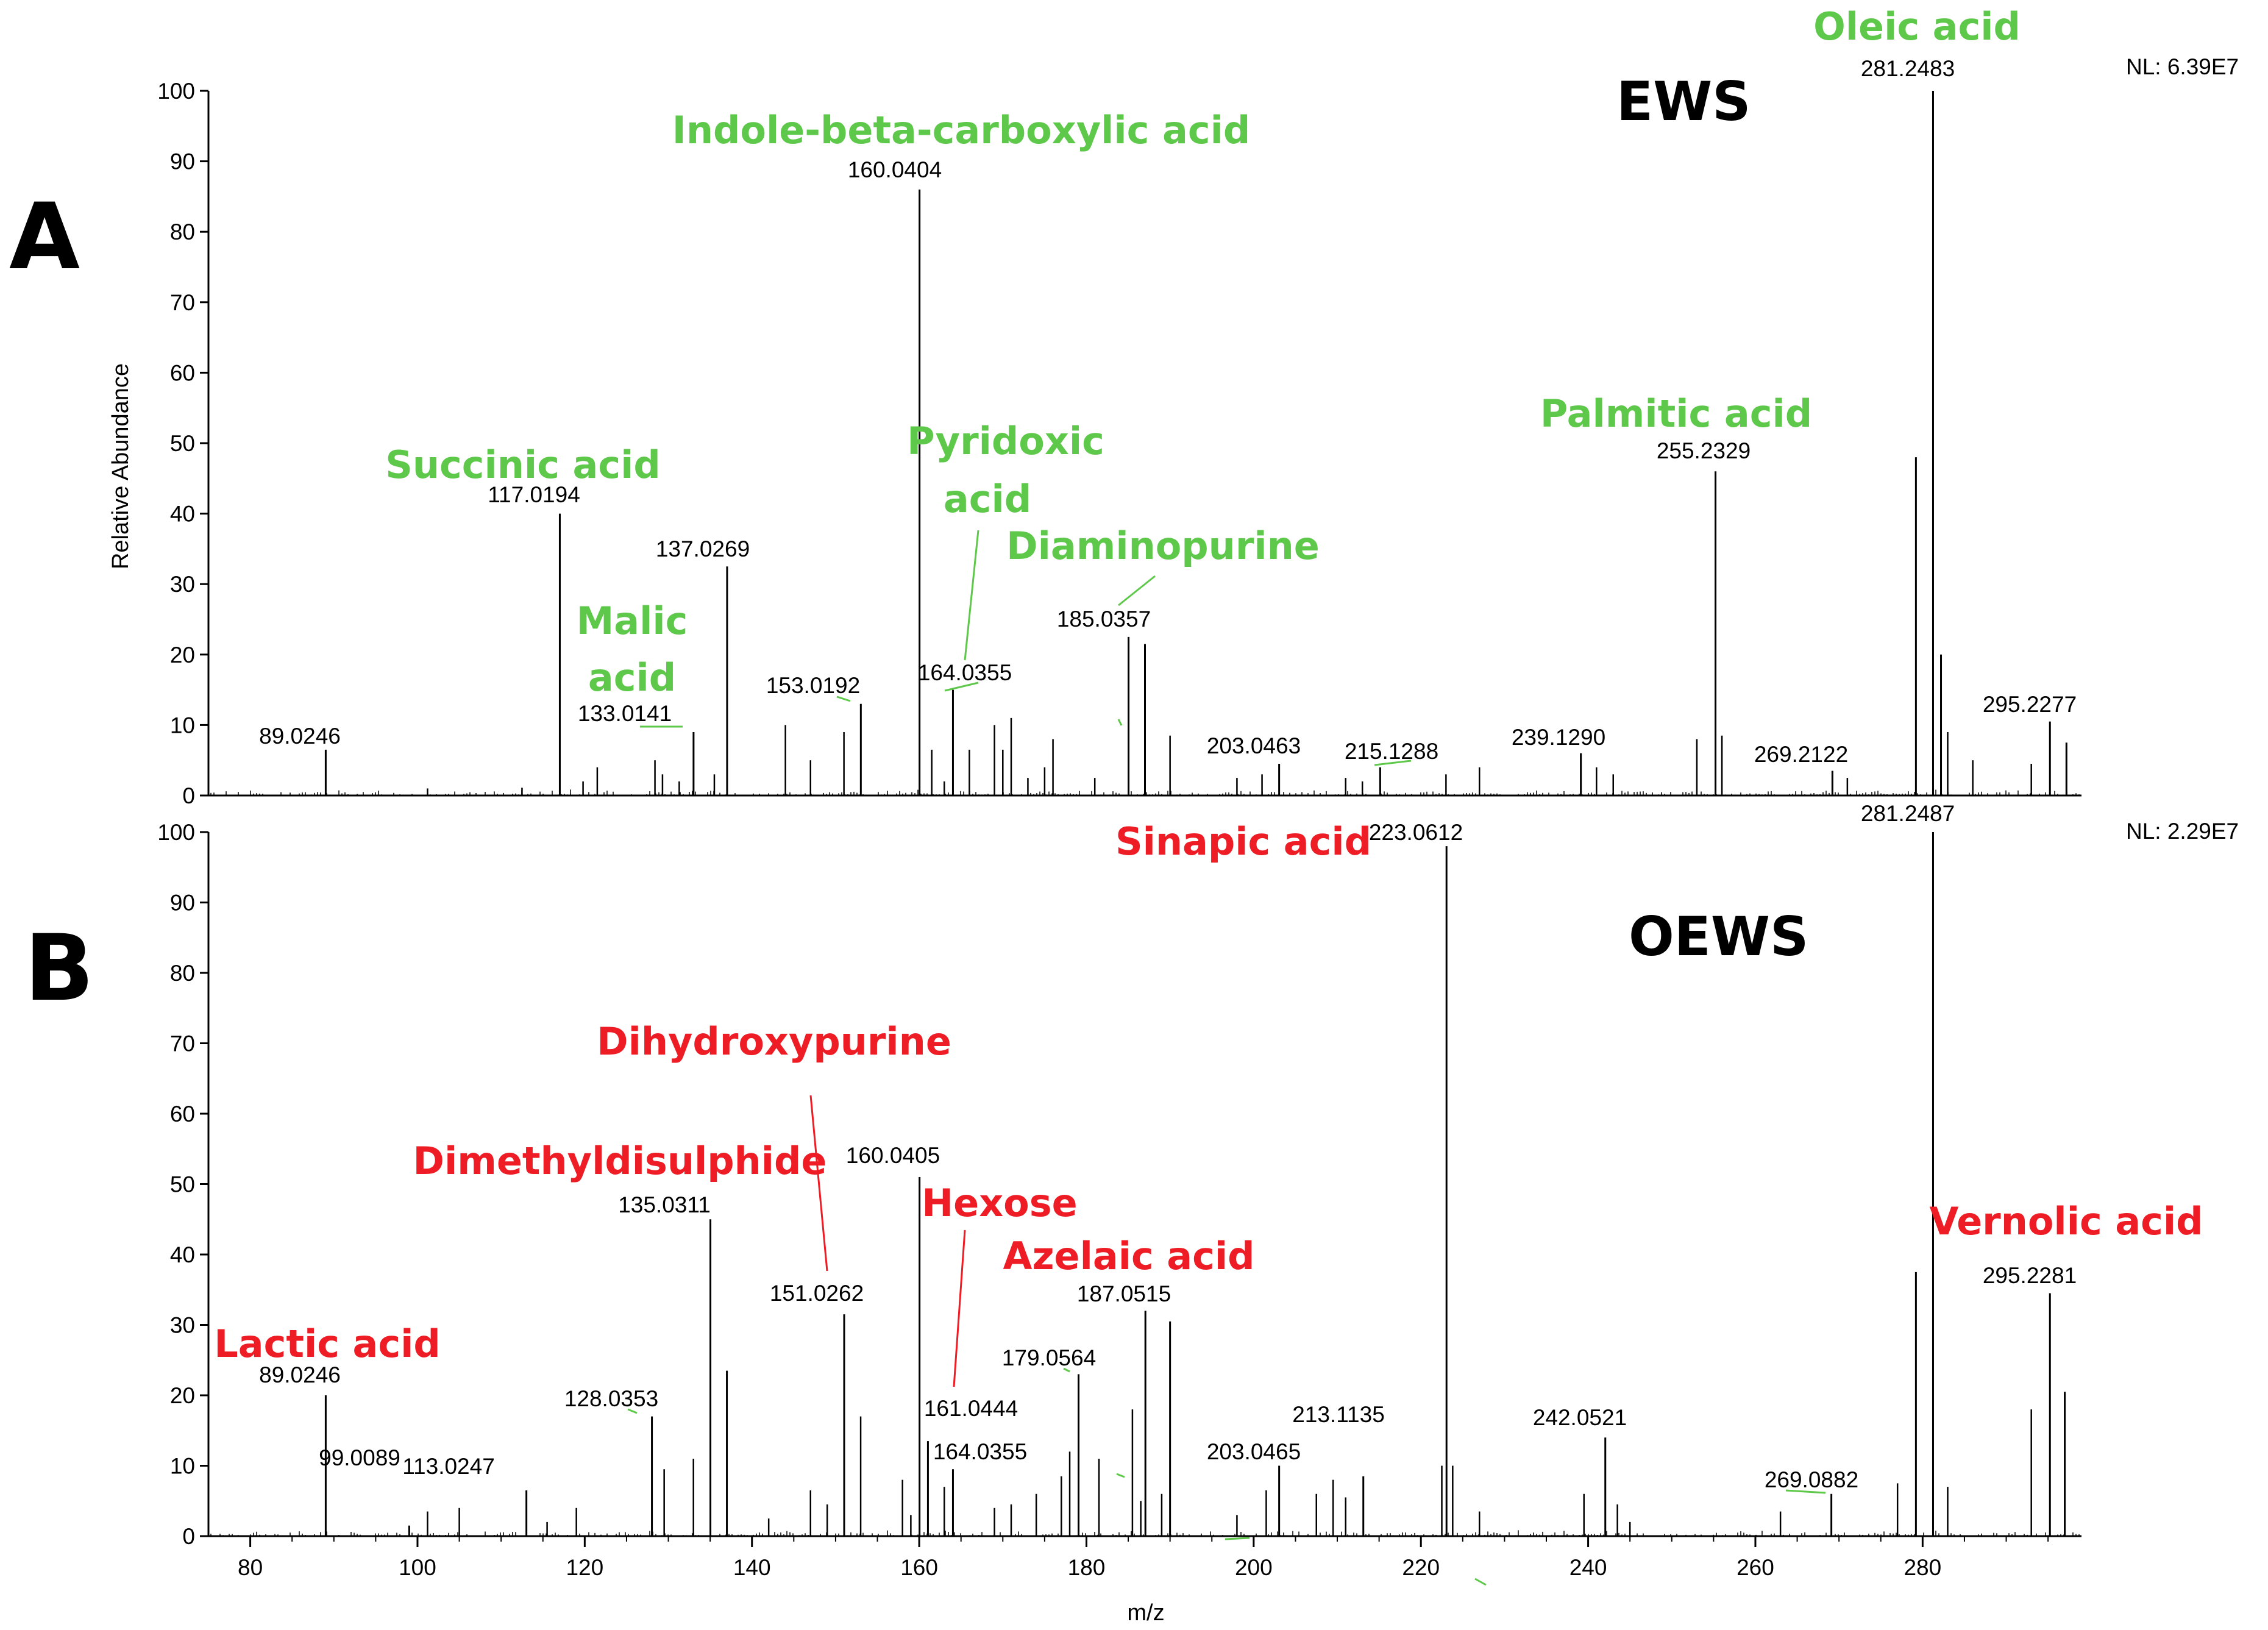 The image size is (2268, 1630). What do you see at coordinates (1580, 1417) in the screenshot?
I see `peak-label: 242.0521` at bounding box center [1580, 1417].